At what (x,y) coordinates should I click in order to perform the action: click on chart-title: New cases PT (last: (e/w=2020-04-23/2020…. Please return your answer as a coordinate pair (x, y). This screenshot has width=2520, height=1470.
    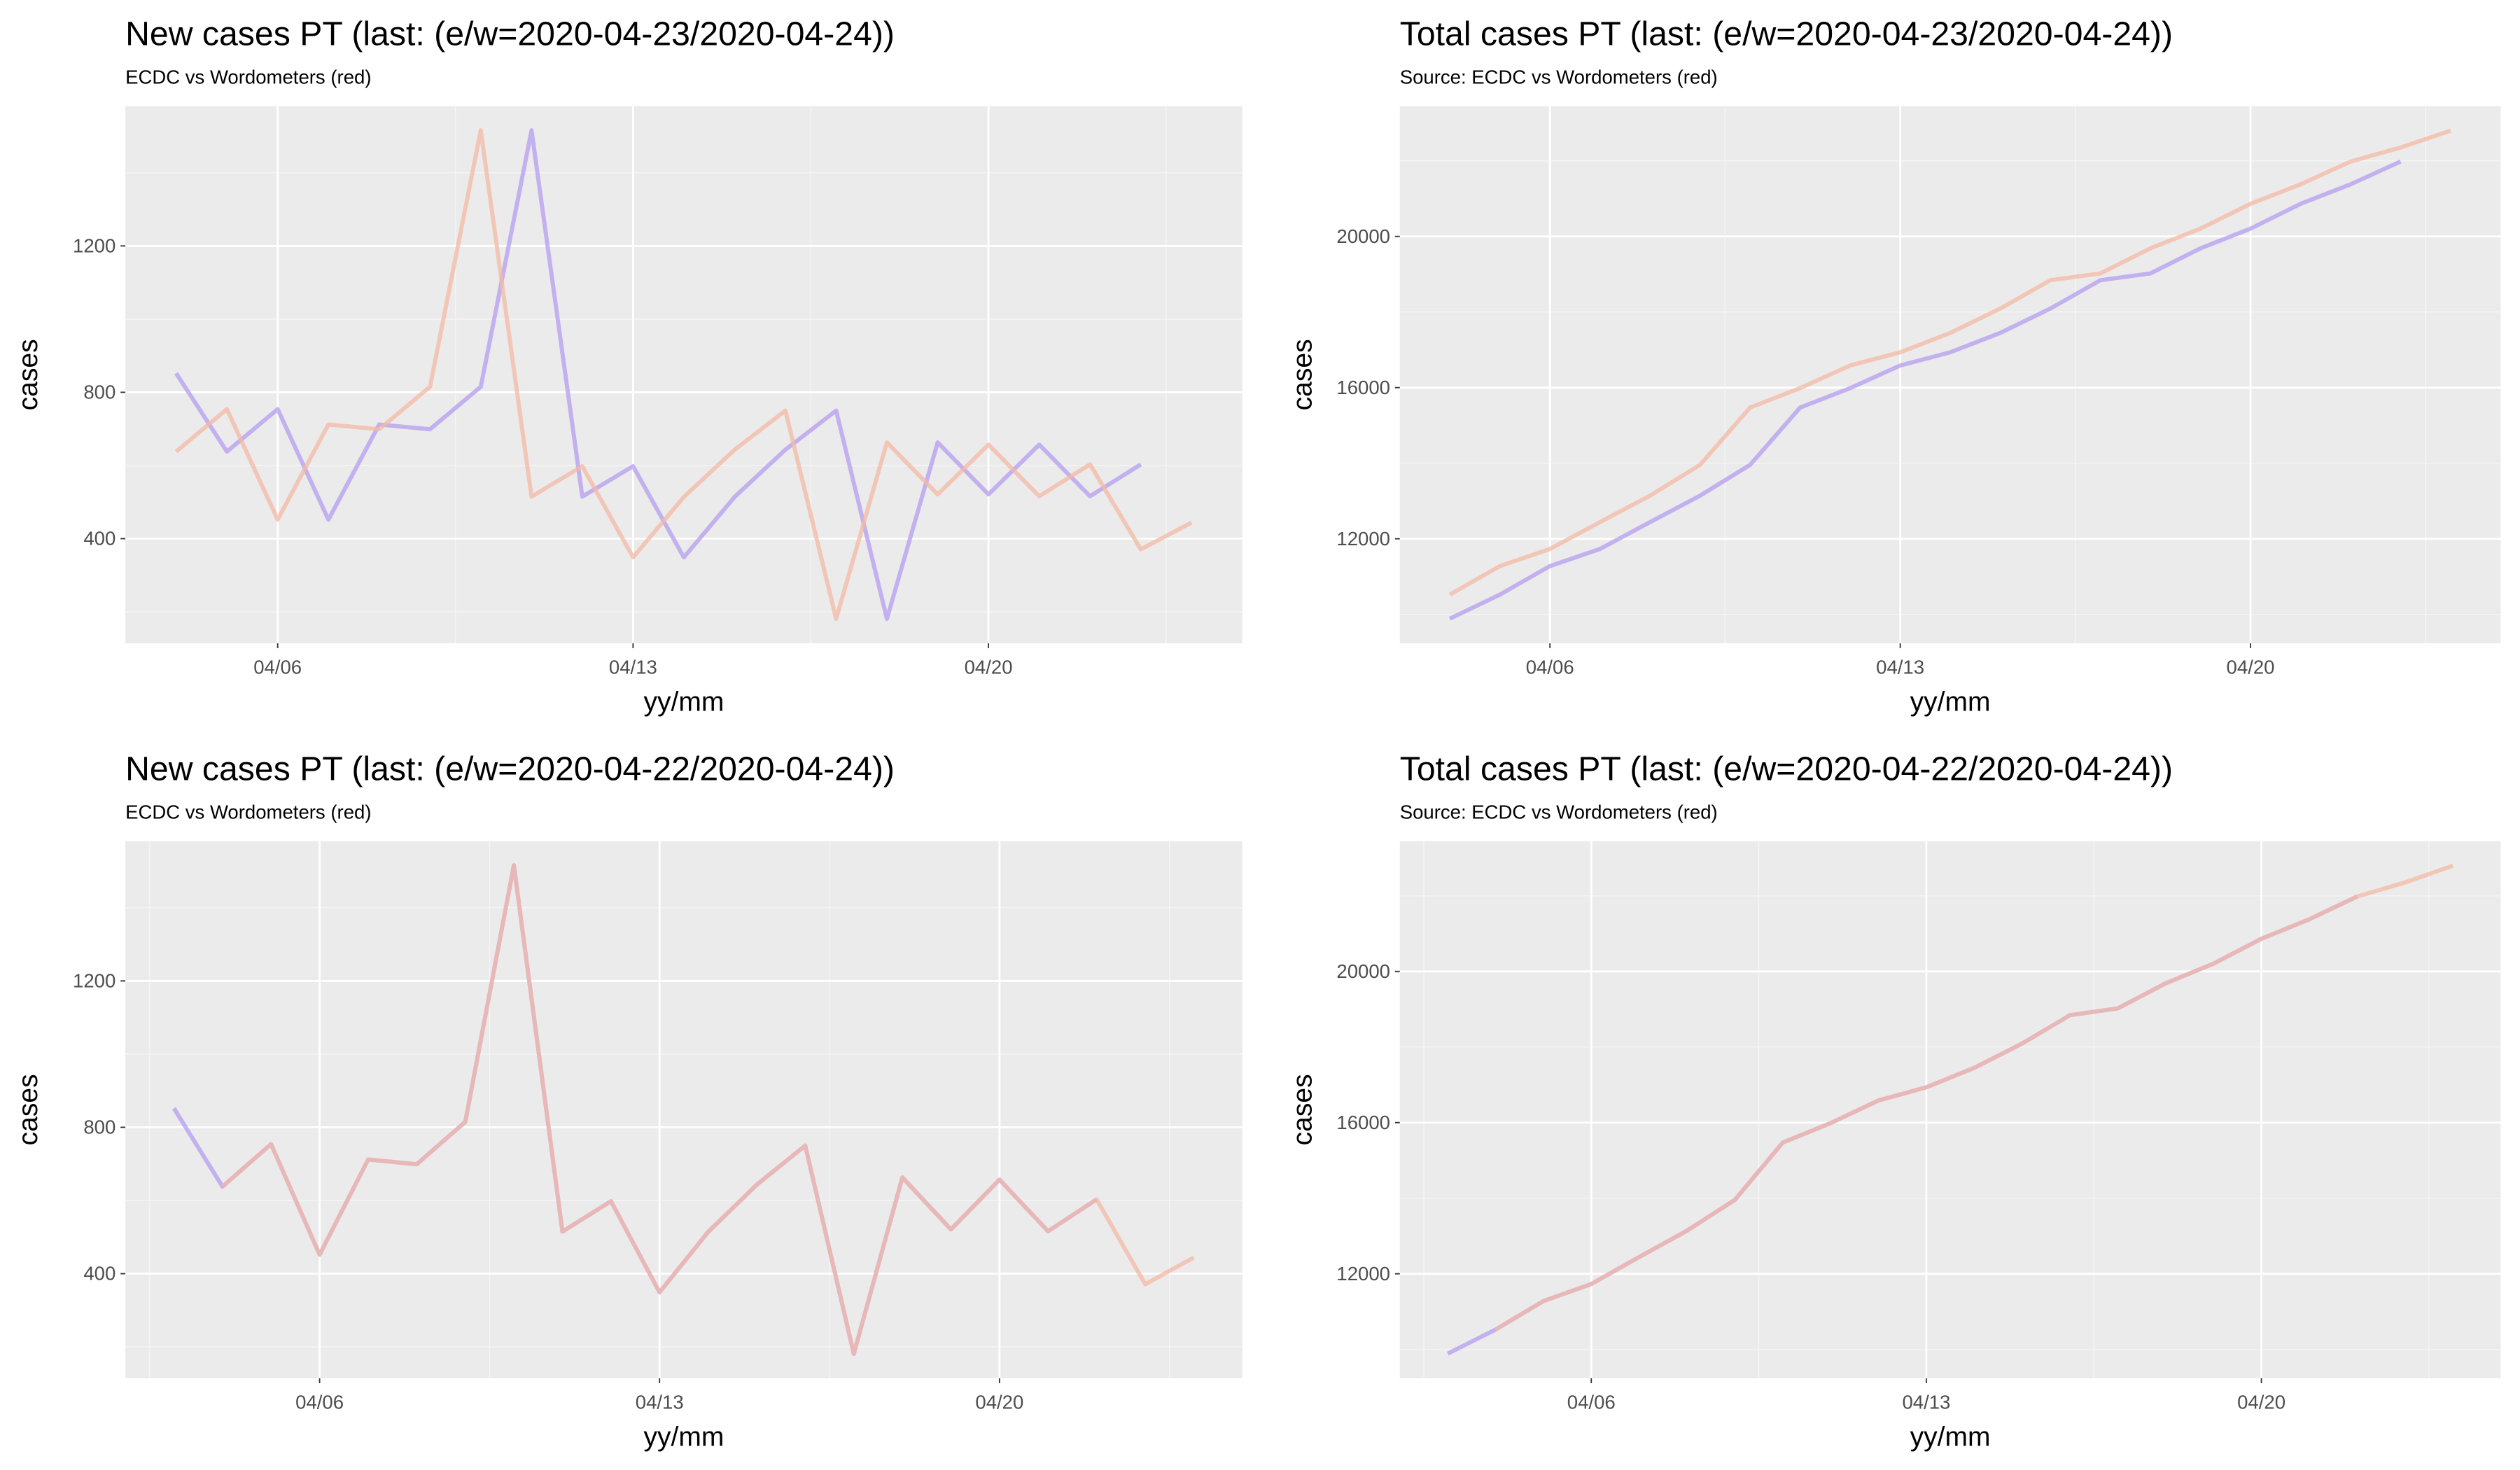
    Looking at the image, I should click on (510, 33).